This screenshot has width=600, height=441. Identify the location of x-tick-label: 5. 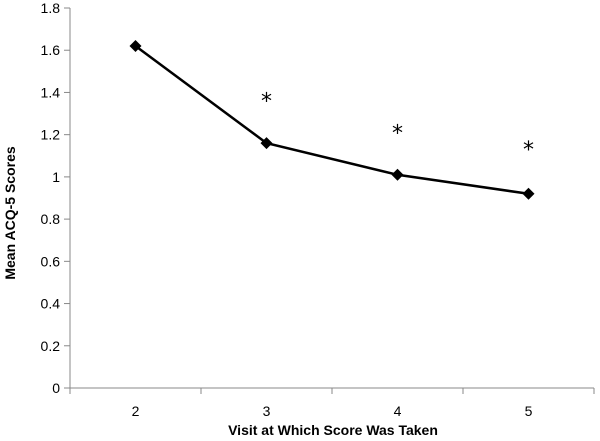
(529, 411).